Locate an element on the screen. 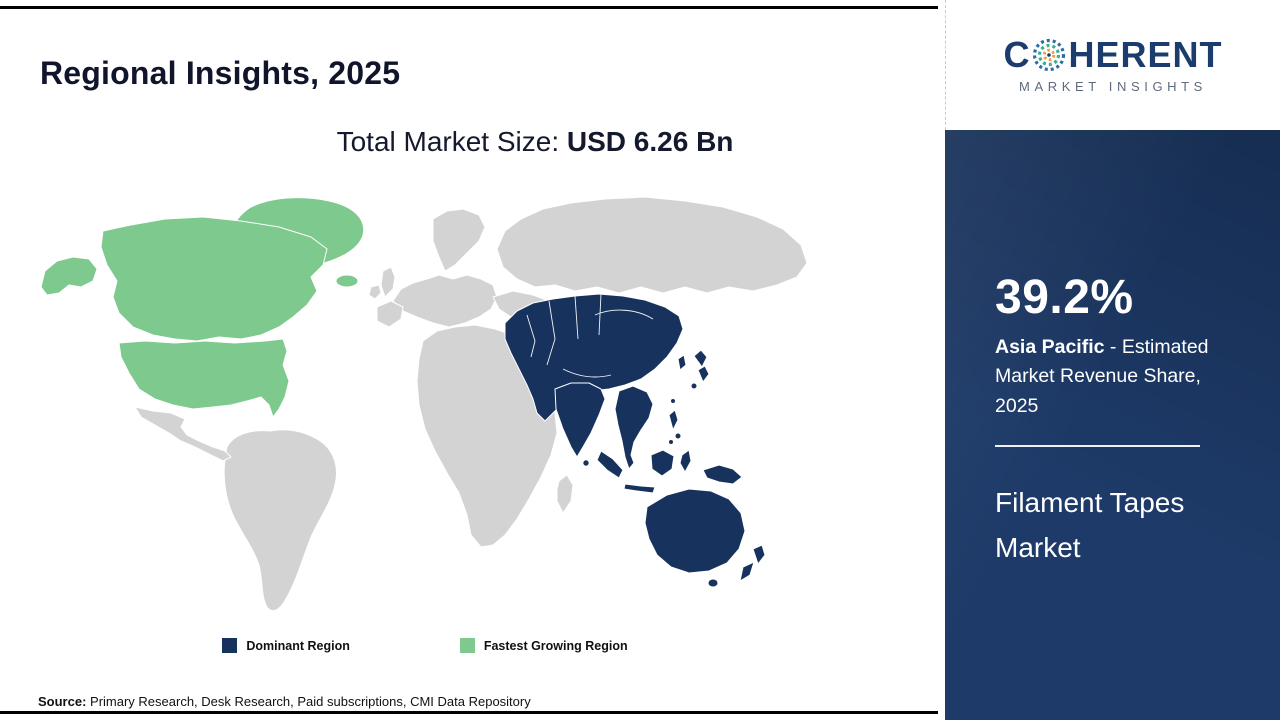 This screenshot has width=1280, height=720. region-india is located at coordinates (580, 420).